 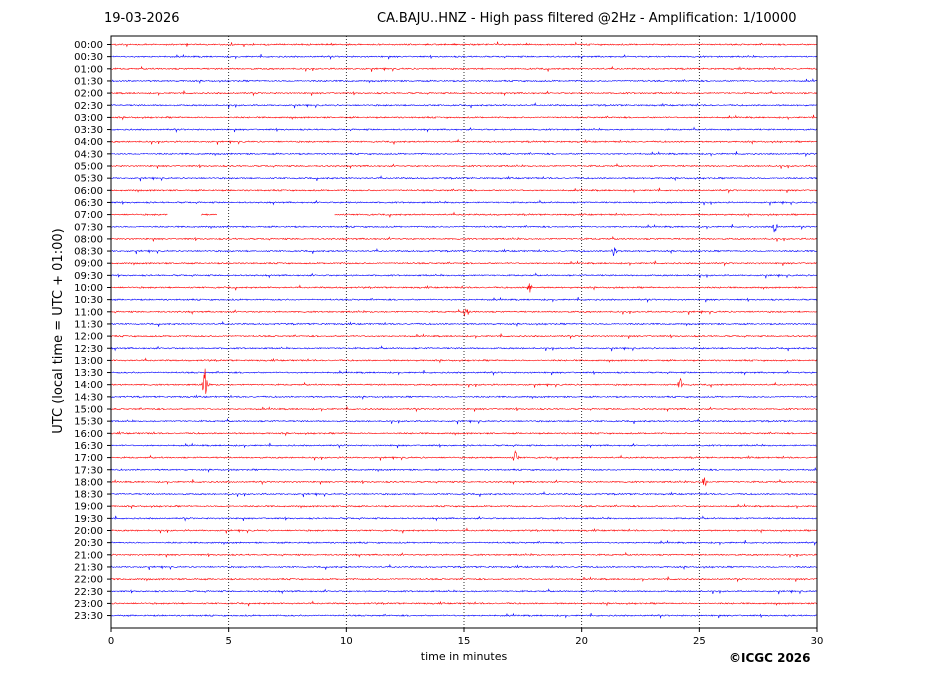 I want to click on y-tick-label: 19:00, so click(x=88, y=507).